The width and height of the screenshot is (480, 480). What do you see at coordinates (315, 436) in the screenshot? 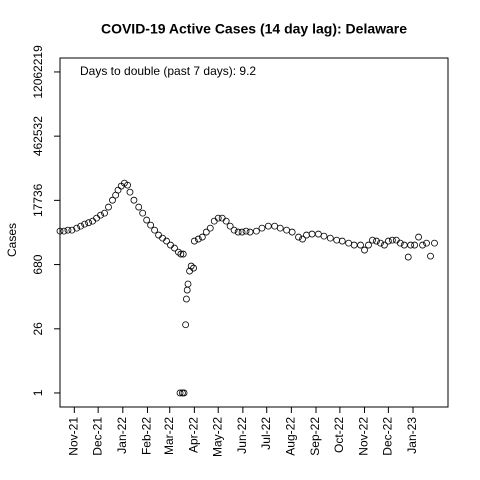
I see `x-tick-label: Sep-22` at bounding box center [315, 436].